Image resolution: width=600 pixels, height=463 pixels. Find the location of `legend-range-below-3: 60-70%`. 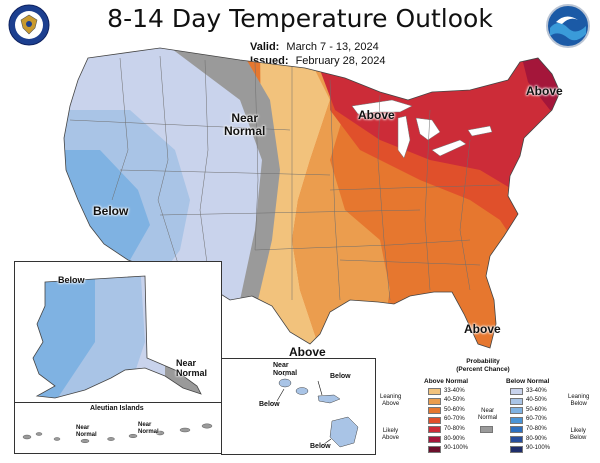

legend-range-below-3: 60-70% is located at coordinates (536, 419).